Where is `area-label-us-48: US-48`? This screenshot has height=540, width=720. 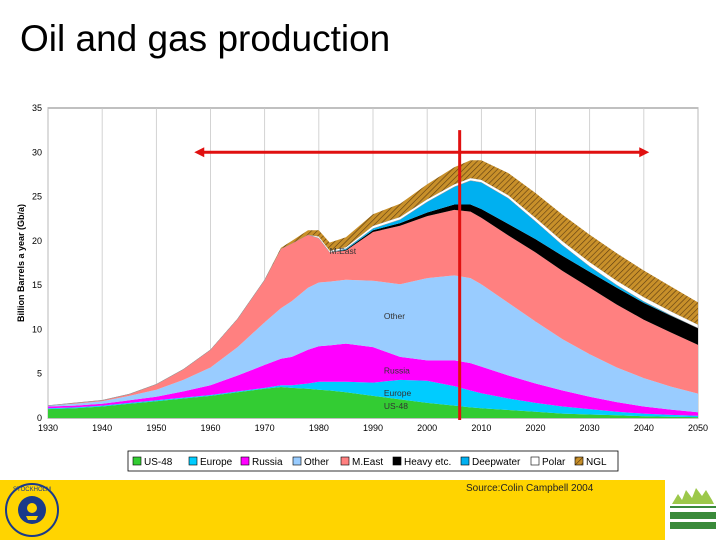
area-label-us-48: US-48 is located at coordinates (396, 406).